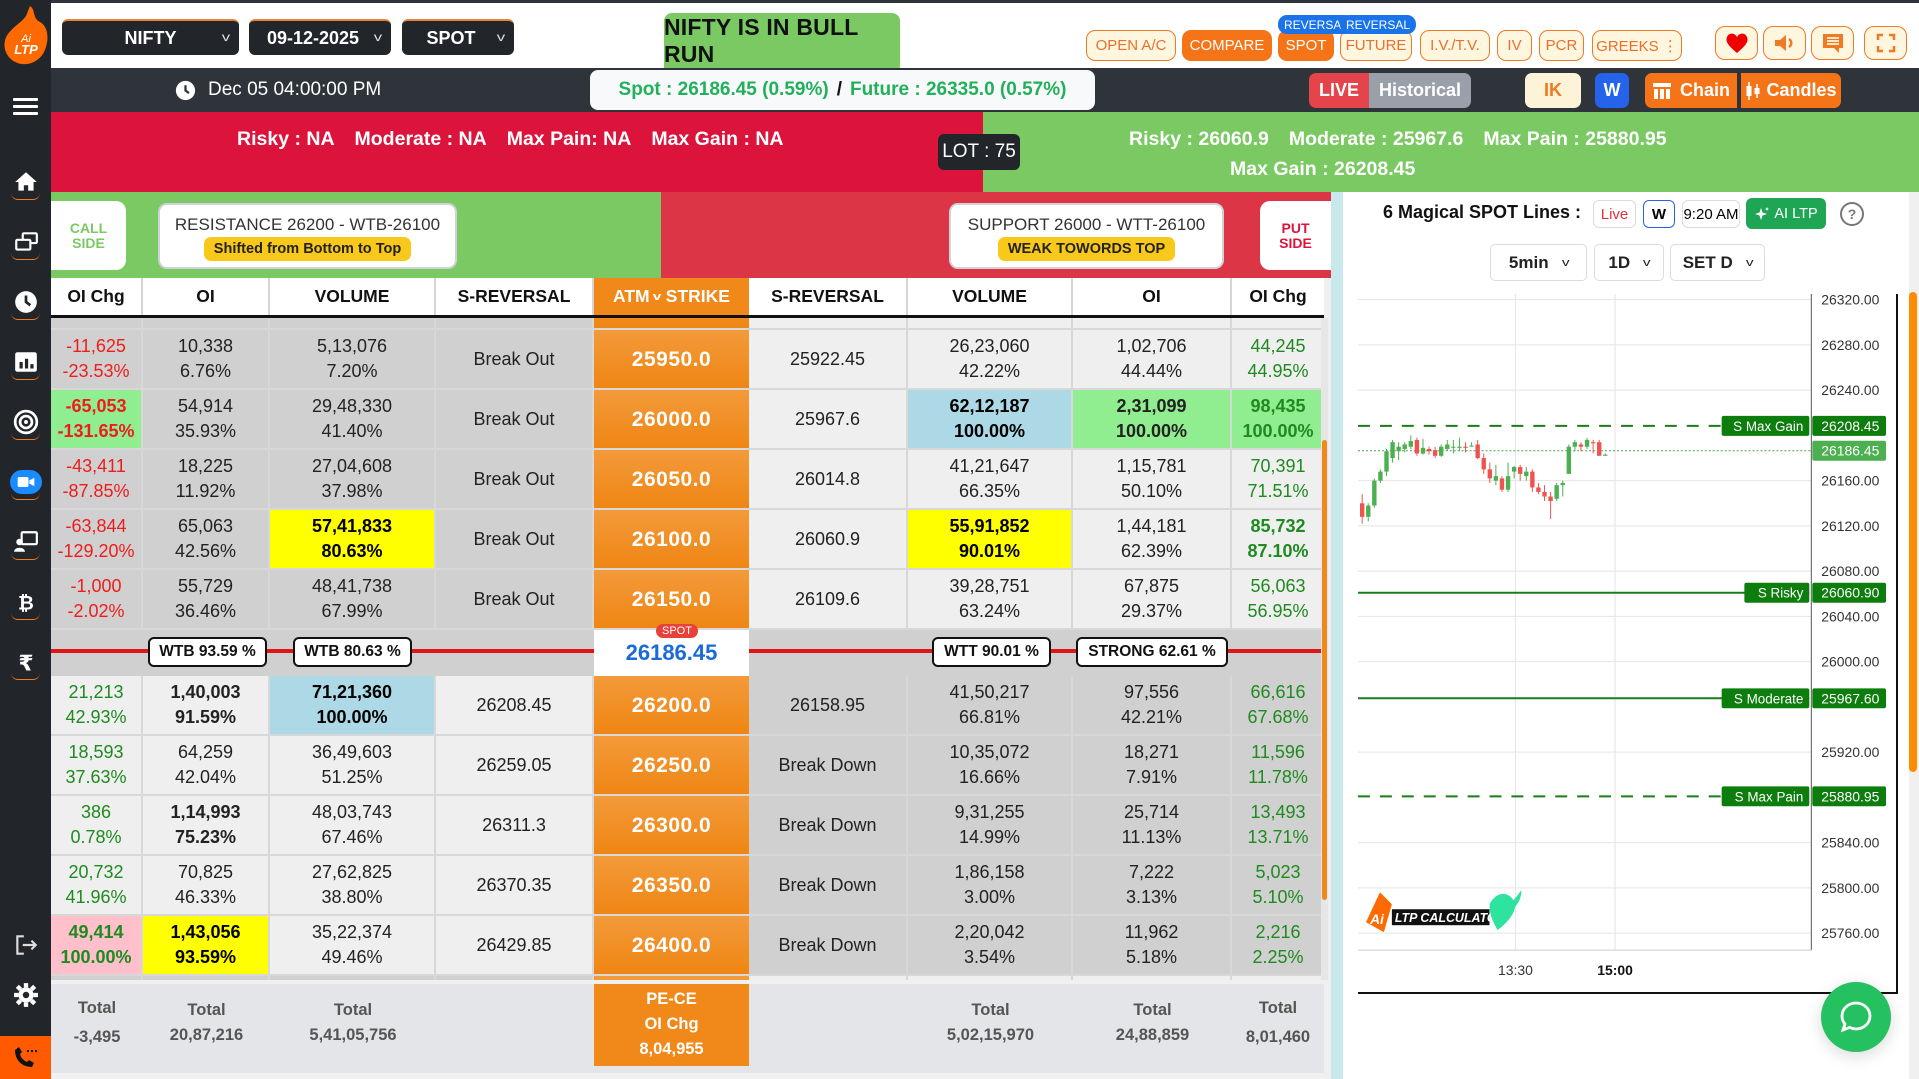  What do you see at coordinates (1306, 45) in the screenshot?
I see `spot-reversal-button: SPOT` at bounding box center [1306, 45].